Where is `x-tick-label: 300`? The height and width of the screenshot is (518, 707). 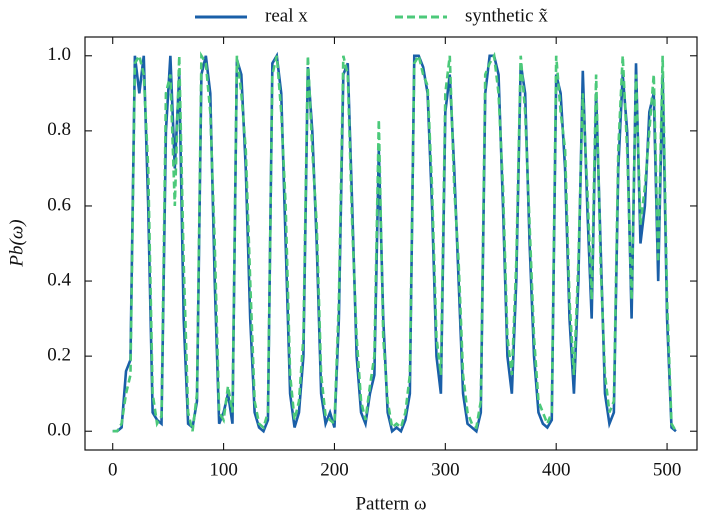 x-tick-label: 300 is located at coordinates (445, 469).